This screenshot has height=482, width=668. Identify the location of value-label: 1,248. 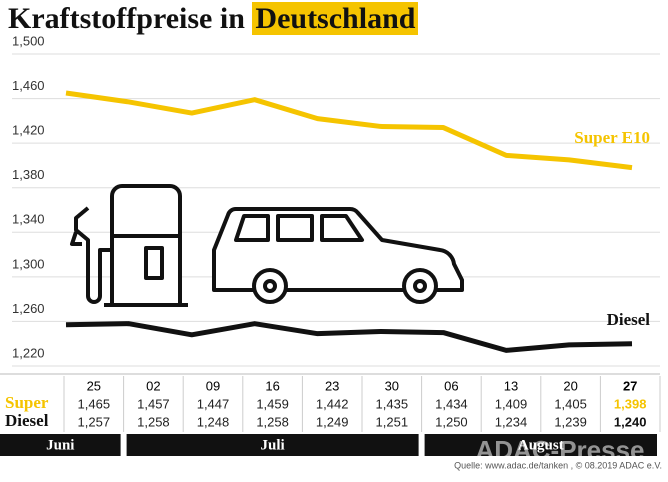
(213, 421).